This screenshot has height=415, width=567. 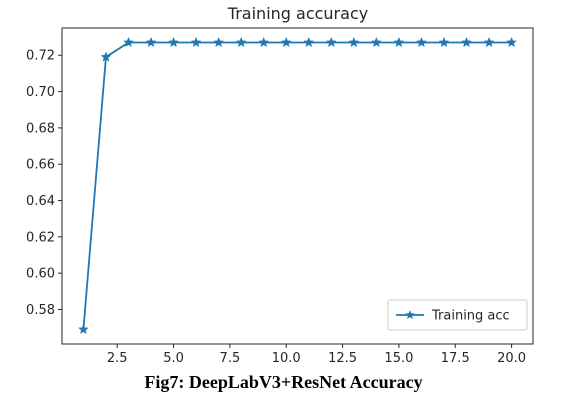 What do you see at coordinates (40, 92) in the screenshot?
I see `y-tick-label: 0.70` at bounding box center [40, 92].